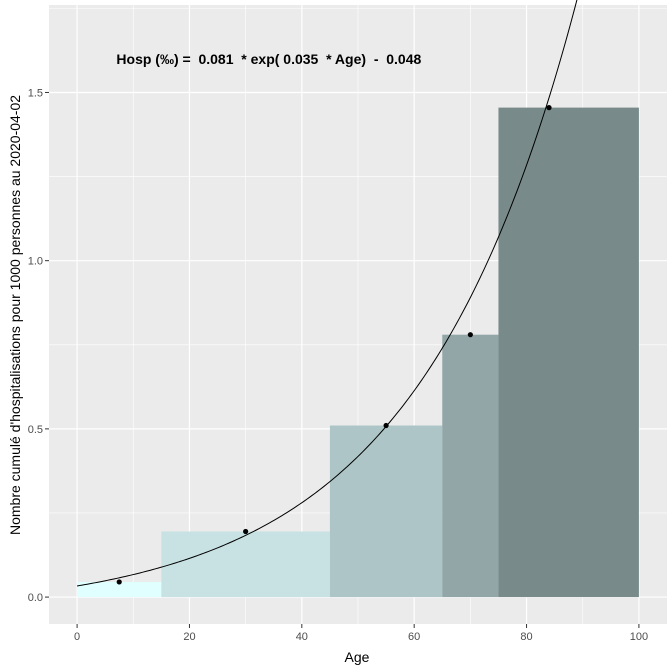  Describe the element at coordinates (35, 262) in the screenshot. I see `y-tick-label: 1.0` at that location.